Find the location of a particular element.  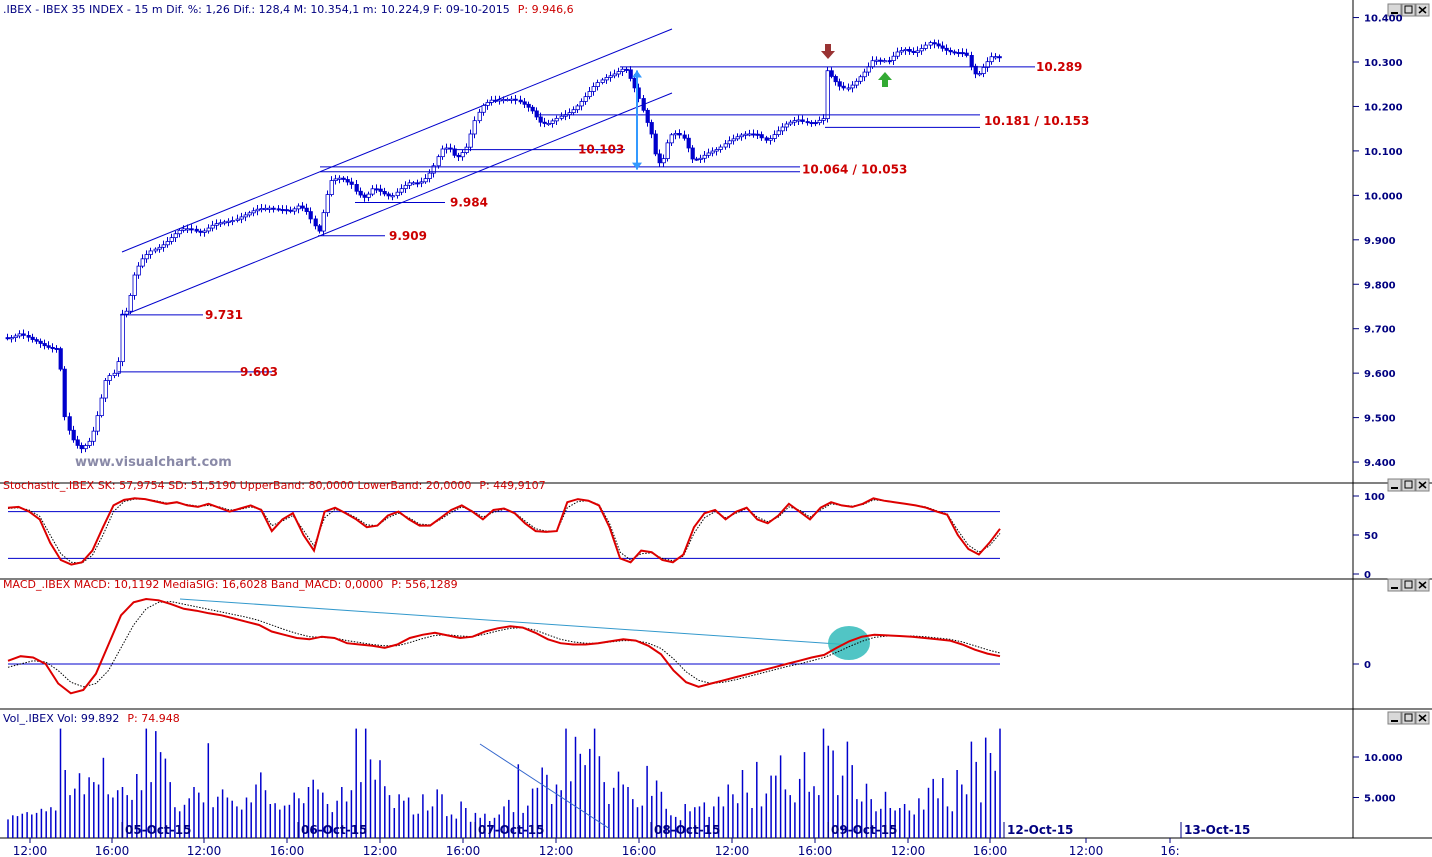

stoch-sk-line is located at coordinates (504, 531).